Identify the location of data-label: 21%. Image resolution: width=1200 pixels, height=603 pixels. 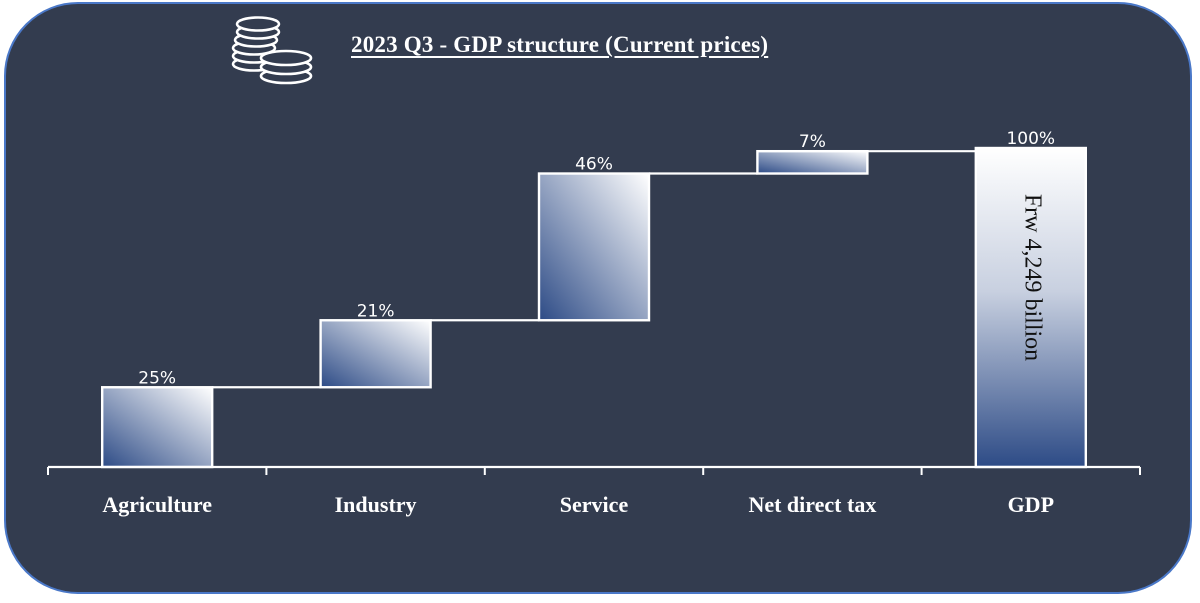
(376, 311).